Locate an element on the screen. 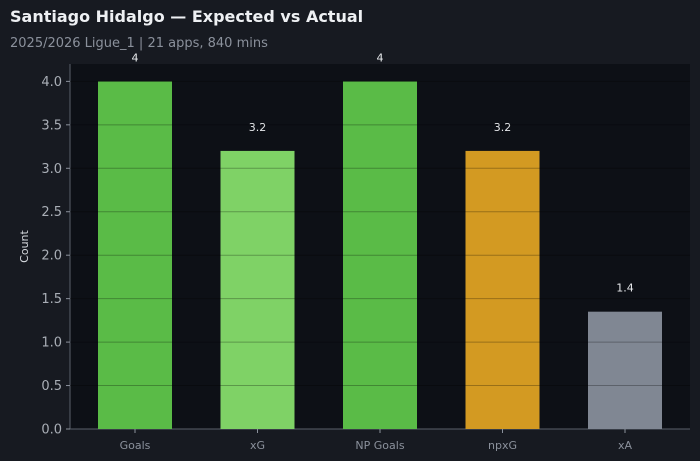 The height and width of the screenshot is (461, 700). x-tick-label: xG is located at coordinates (257, 445).